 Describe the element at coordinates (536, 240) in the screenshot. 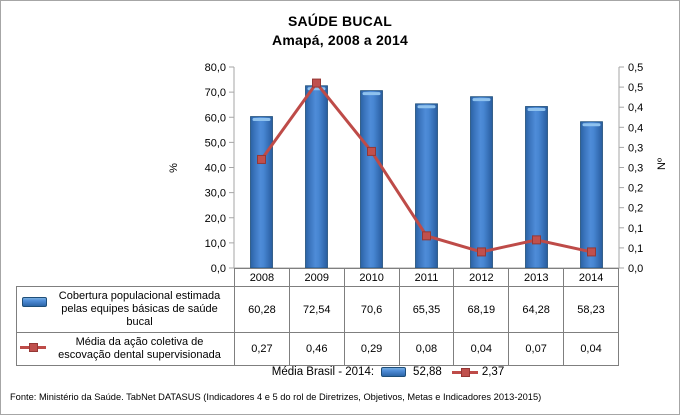

I see `marker-2013` at that location.